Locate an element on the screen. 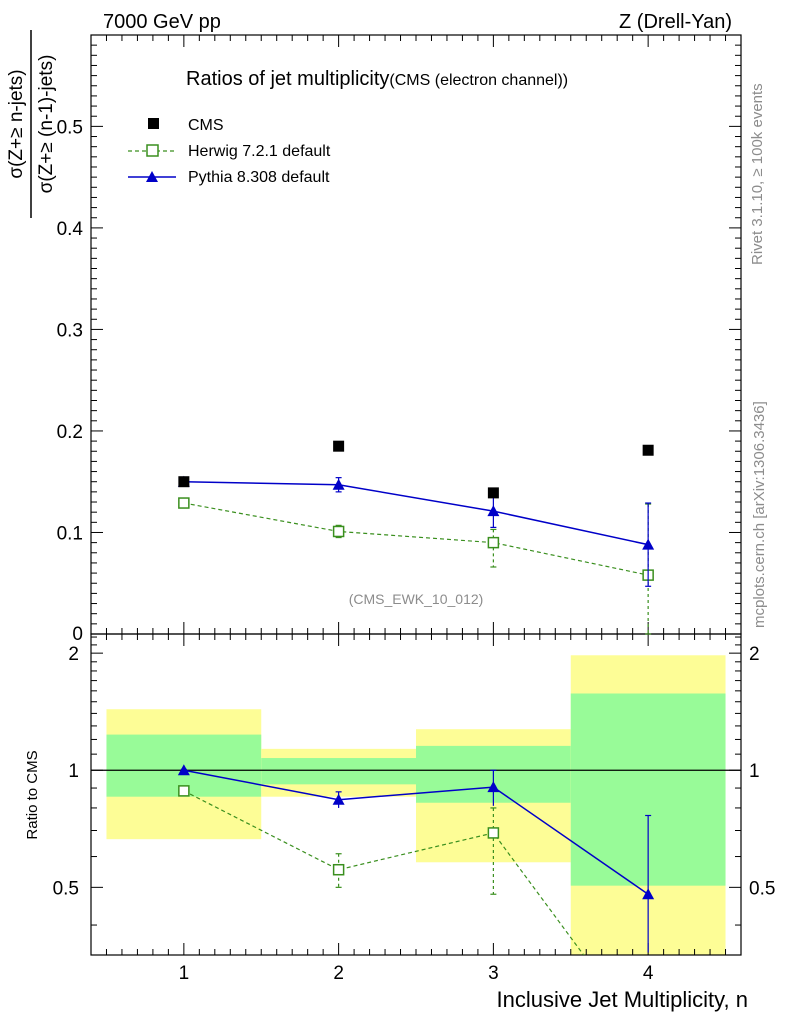 The height and width of the screenshot is (1024, 786). legend-marker-cms is located at coordinates (153, 123).